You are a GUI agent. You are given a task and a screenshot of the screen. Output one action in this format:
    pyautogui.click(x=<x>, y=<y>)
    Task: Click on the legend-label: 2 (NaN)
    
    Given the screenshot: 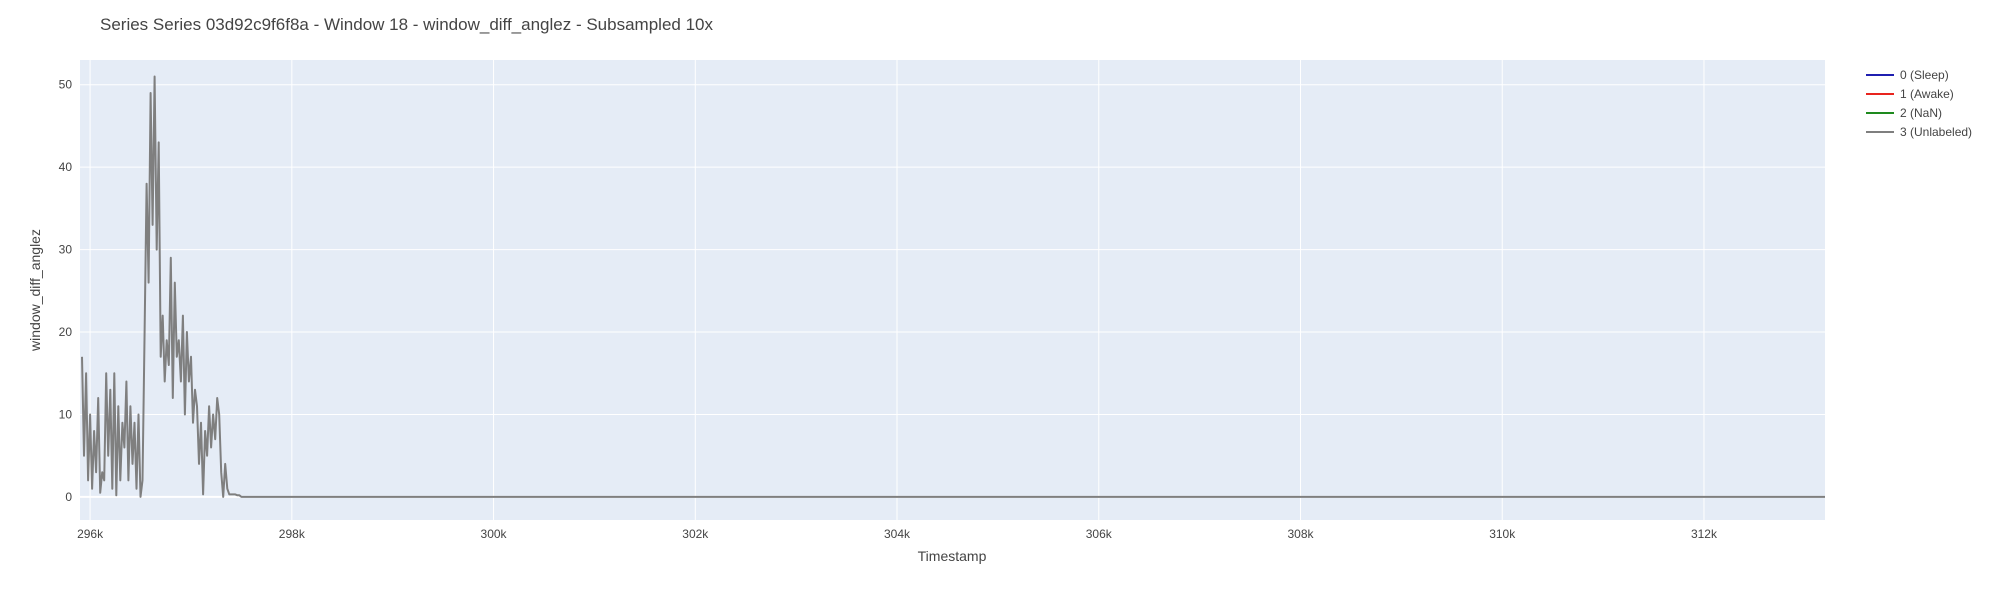 What is the action you would take?
    pyautogui.click(x=1921, y=113)
    